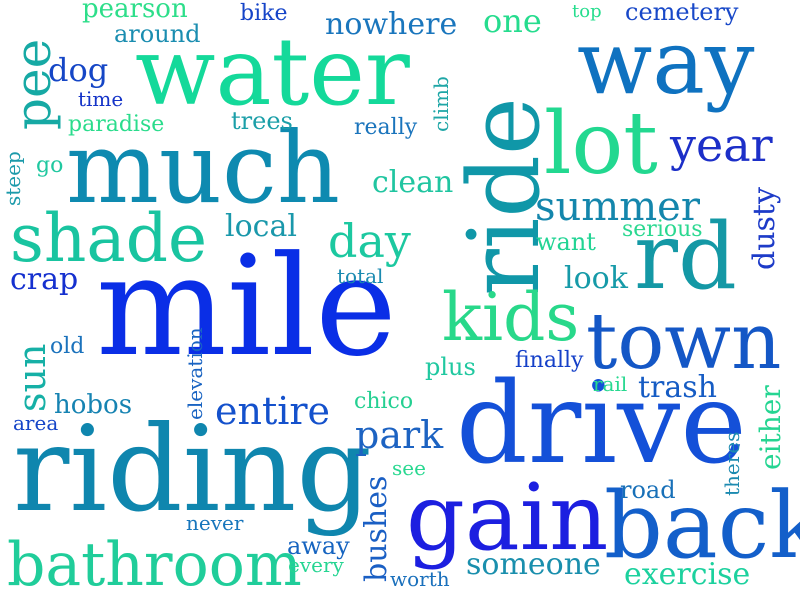 Image resolution: width=800 pixels, height=600 pixels. I want to click on word-around: around, so click(157, 34).